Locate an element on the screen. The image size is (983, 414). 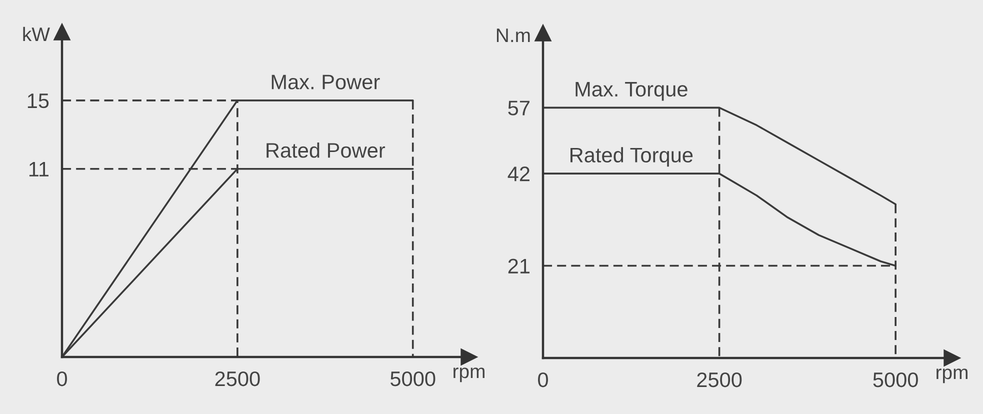
y-axis-title: N.m is located at coordinates (513, 35).